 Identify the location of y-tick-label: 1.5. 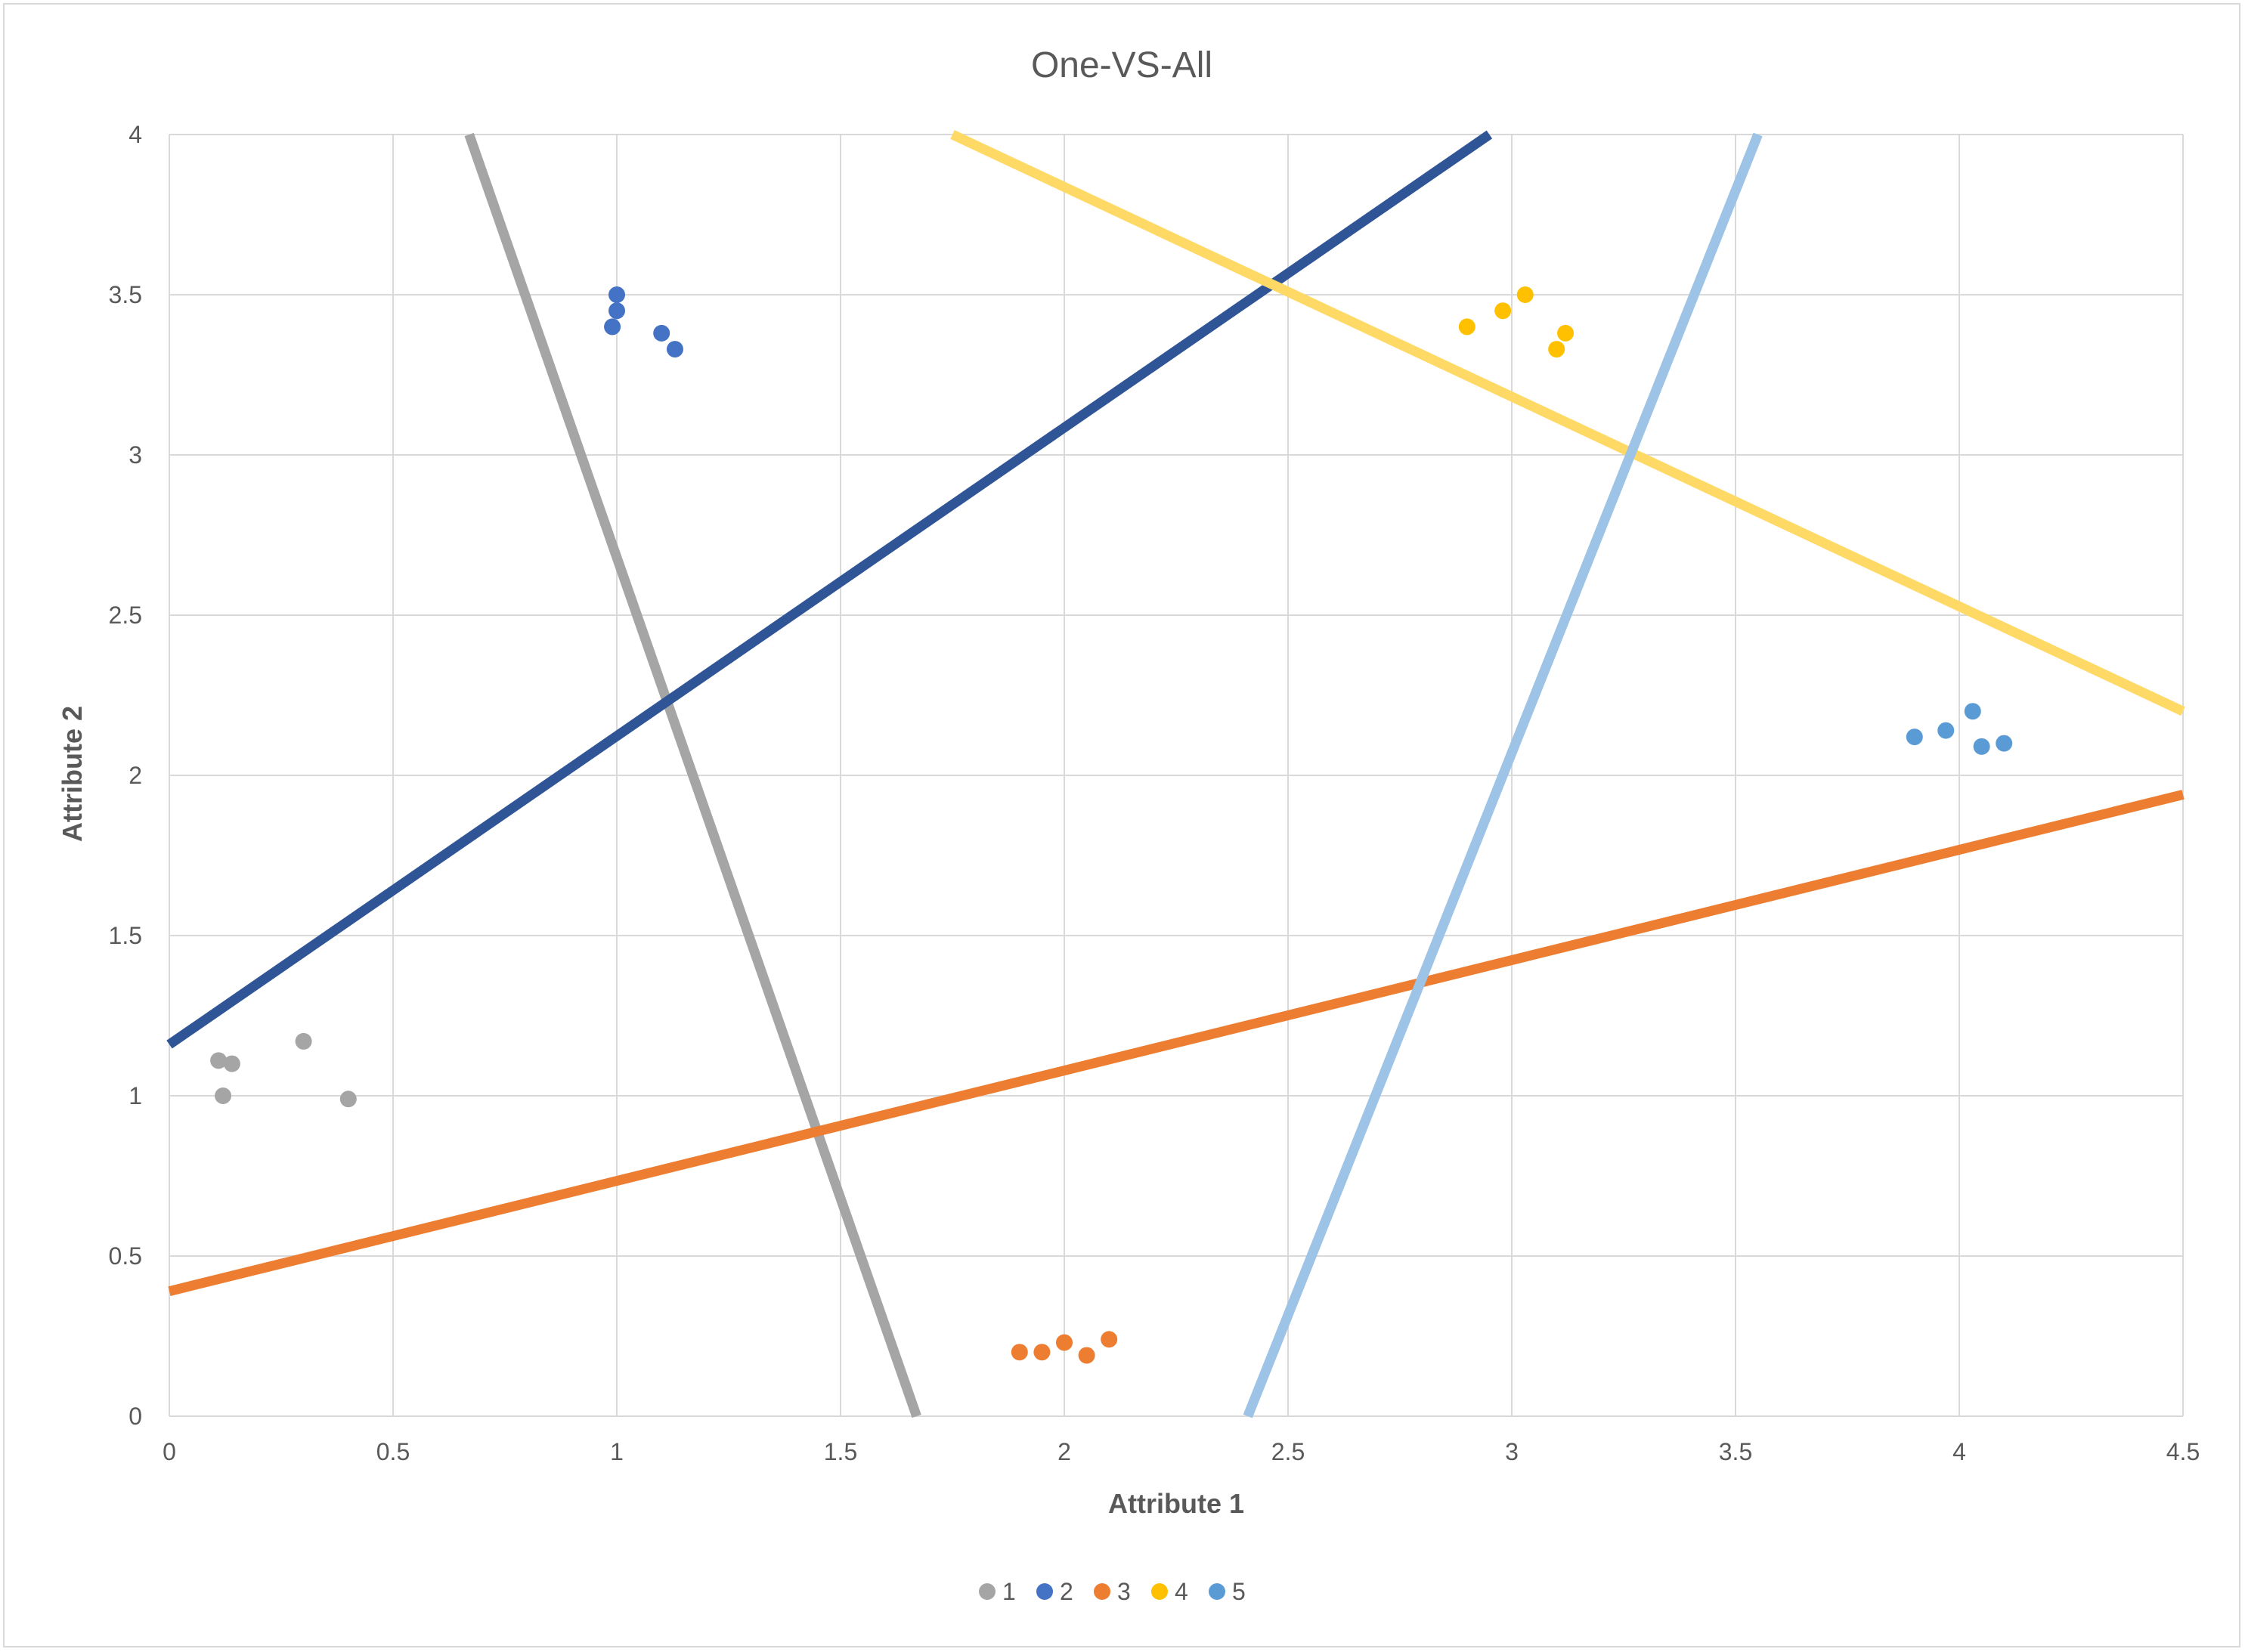
(125, 935).